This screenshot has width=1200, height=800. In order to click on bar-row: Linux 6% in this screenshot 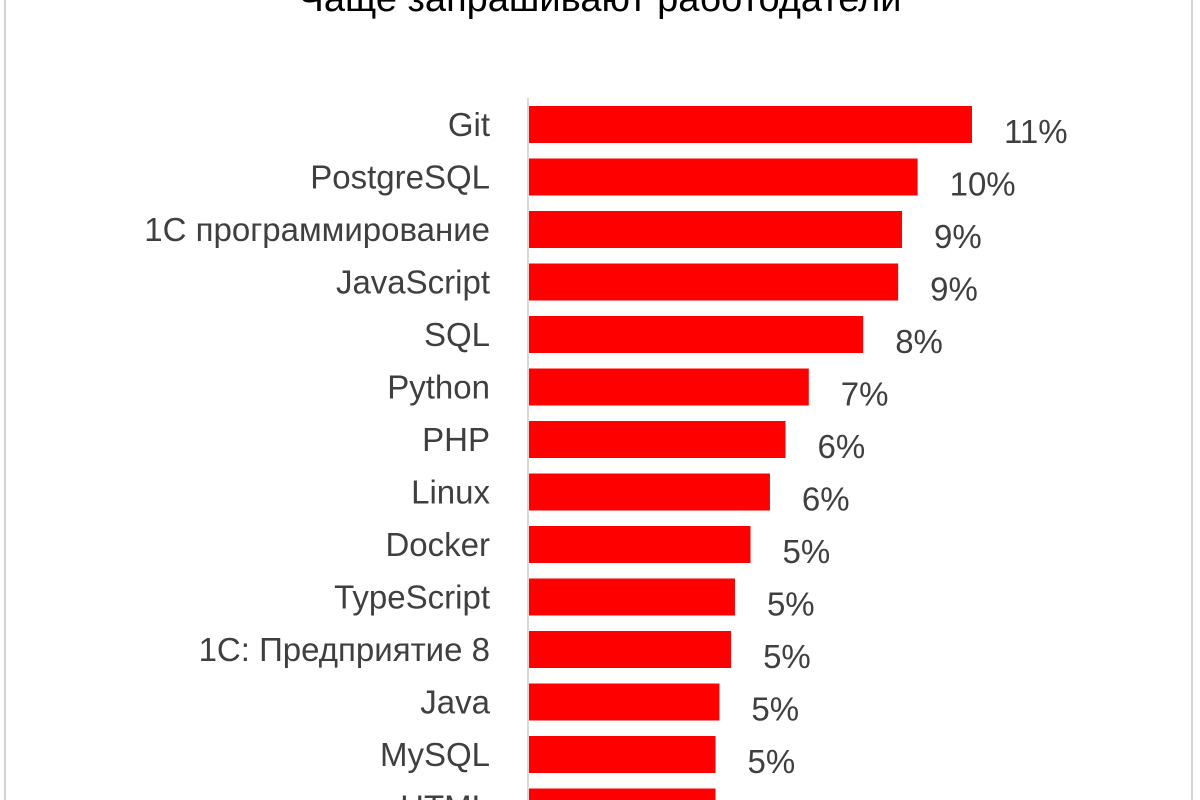, I will do `click(630, 495)`.